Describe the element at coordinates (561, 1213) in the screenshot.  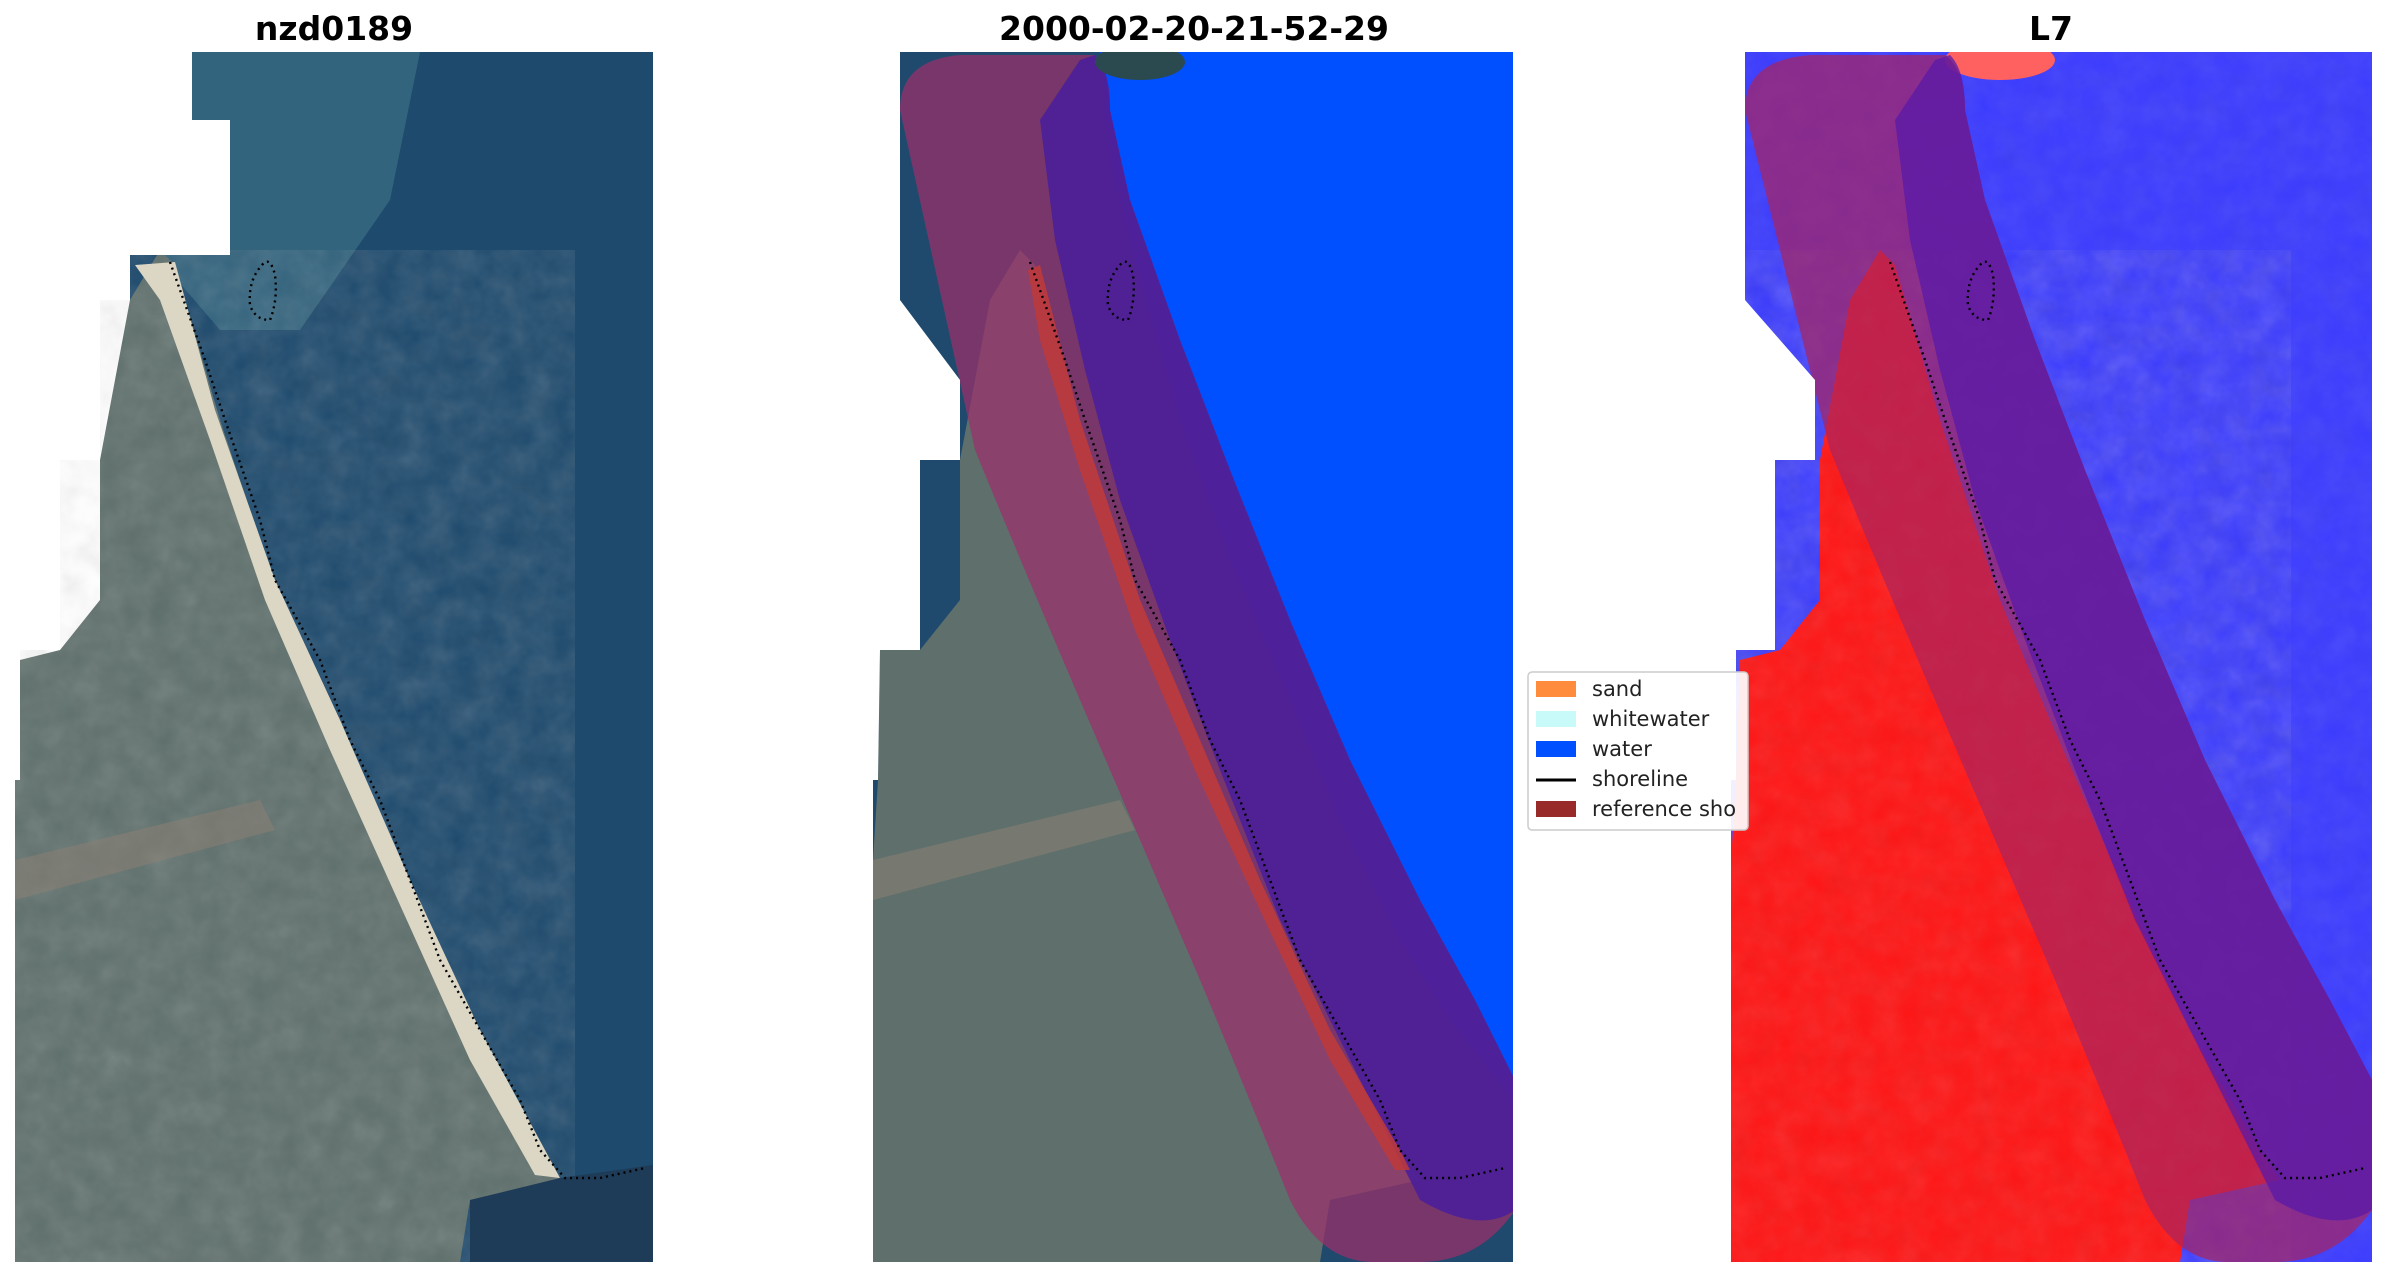
I see `rgb-bottom-water` at that location.